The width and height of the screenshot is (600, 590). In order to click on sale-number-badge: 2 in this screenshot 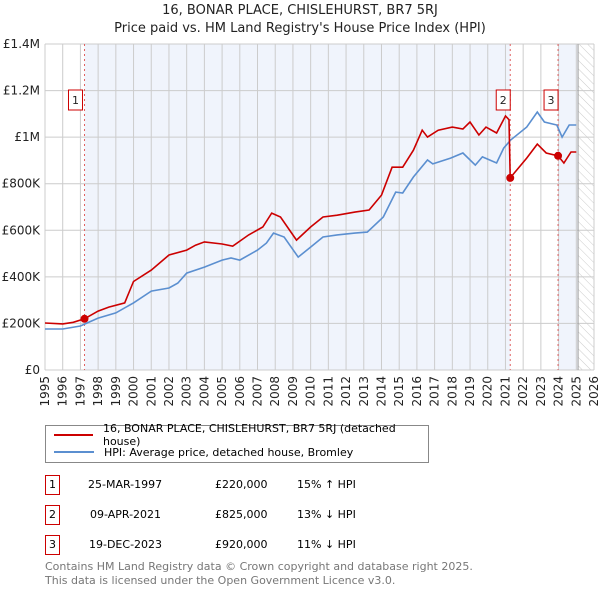, I will do `click(52, 515)`.